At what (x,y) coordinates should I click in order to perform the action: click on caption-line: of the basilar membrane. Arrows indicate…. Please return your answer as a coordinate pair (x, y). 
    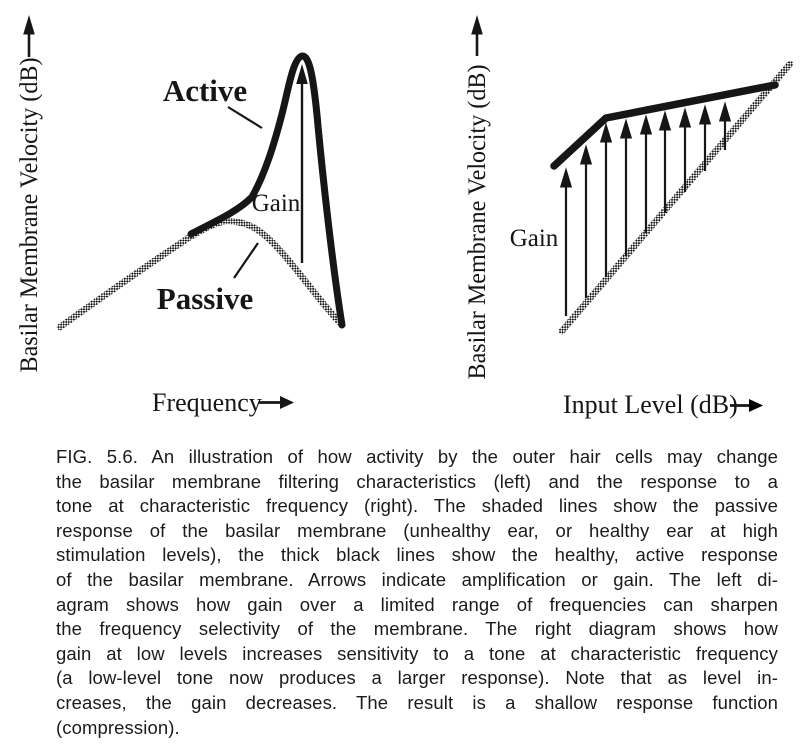
    Looking at the image, I should click on (417, 579).